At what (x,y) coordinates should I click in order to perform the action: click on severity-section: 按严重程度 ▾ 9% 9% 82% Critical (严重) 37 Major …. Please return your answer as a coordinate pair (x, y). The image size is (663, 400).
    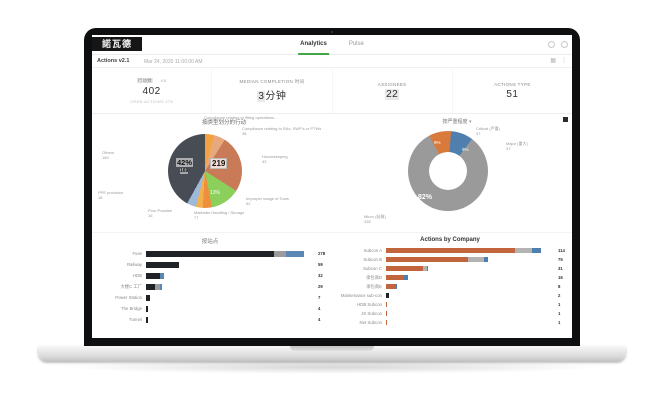
    Looking at the image, I should click on (464, 173).